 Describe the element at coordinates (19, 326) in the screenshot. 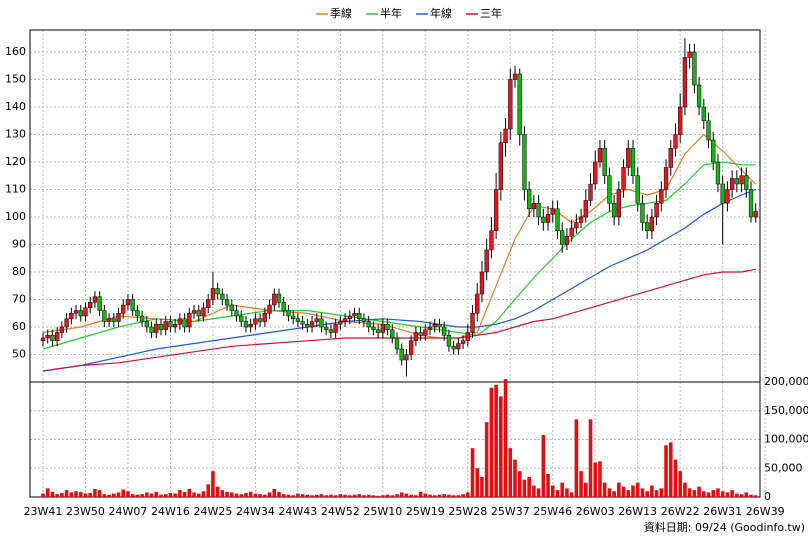

I see `y-tick-label: 60` at that location.